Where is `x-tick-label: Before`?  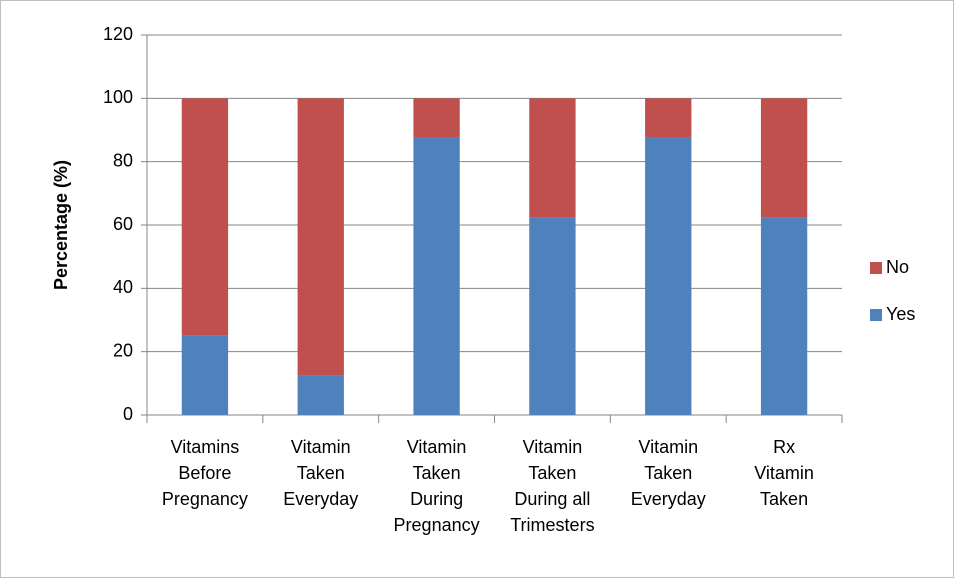 x-tick-label: Before is located at coordinates (204, 473).